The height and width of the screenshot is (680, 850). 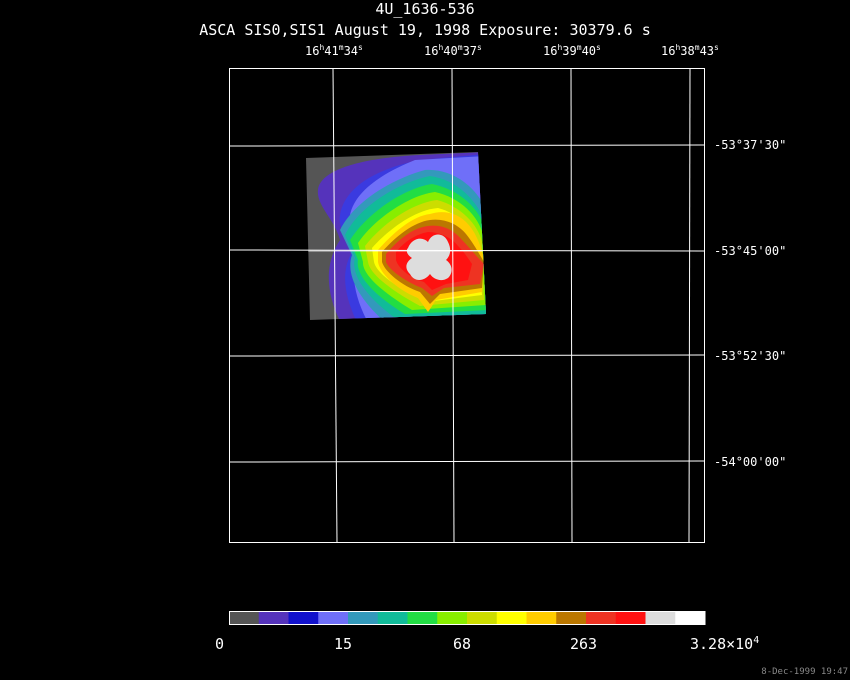 What do you see at coordinates (750, 462) in the screenshot?
I see `dec-label-4: -54°00'00"` at bounding box center [750, 462].